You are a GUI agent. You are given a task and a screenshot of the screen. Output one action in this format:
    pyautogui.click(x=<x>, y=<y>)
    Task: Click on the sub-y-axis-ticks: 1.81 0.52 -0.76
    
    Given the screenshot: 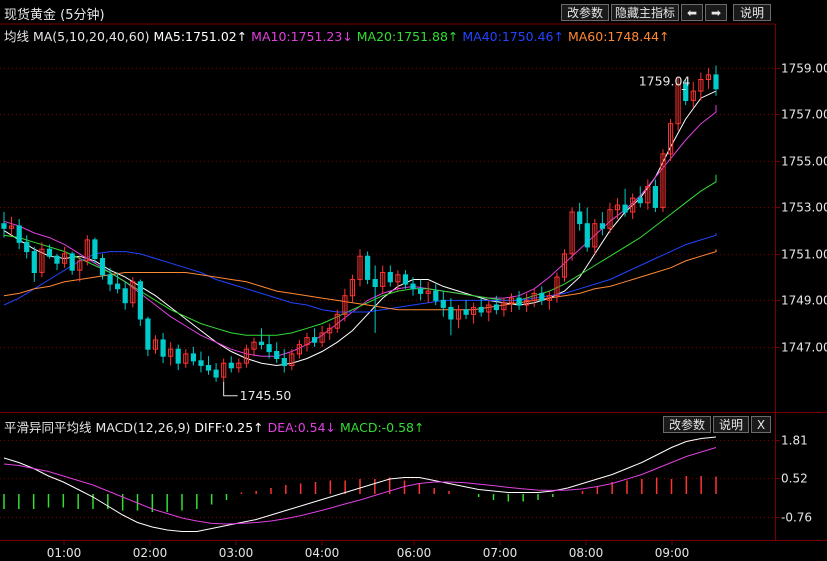 What is the action you would take?
    pyautogui.click(x=793, y=479)
    